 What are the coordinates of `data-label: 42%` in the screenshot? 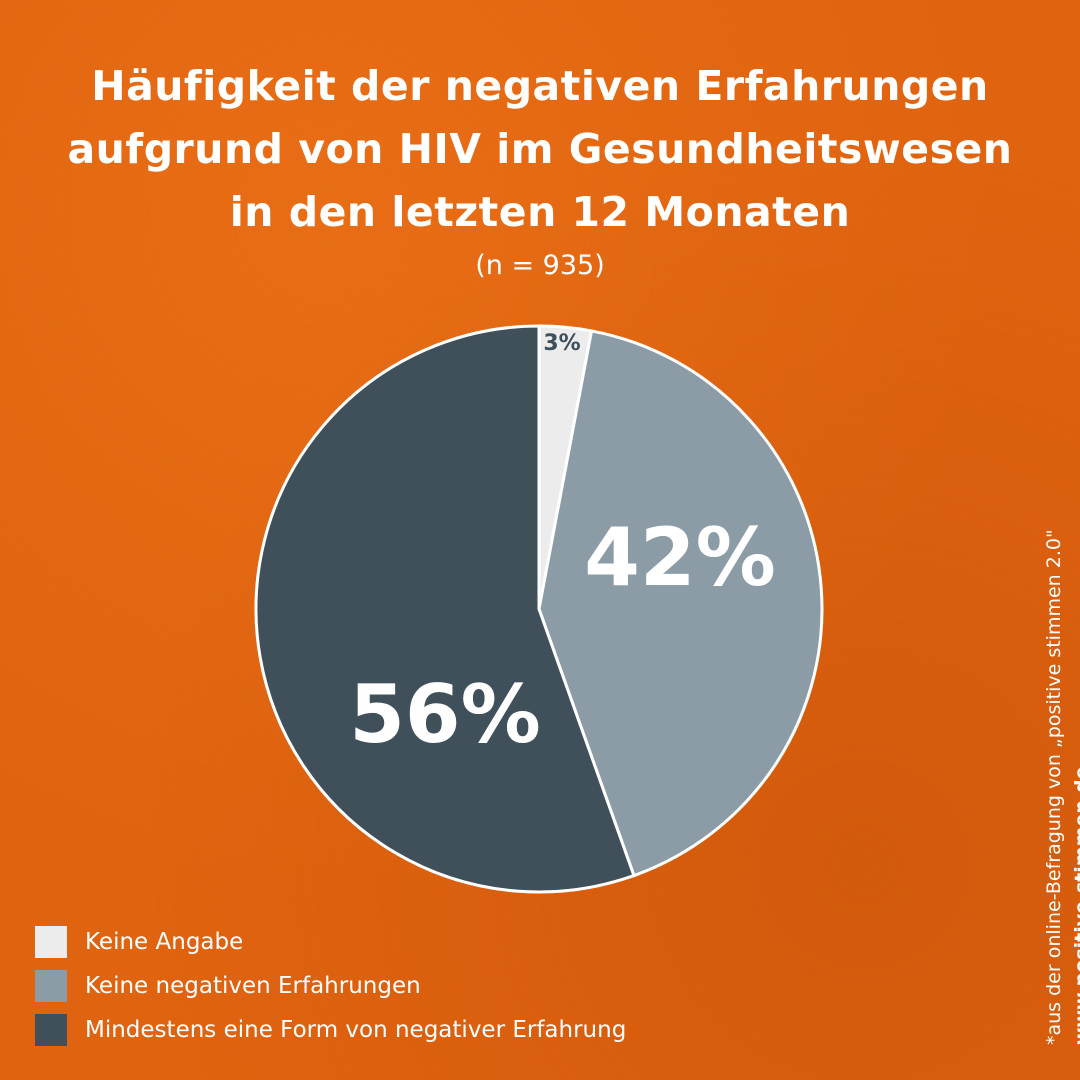 It's located at (679, 557).